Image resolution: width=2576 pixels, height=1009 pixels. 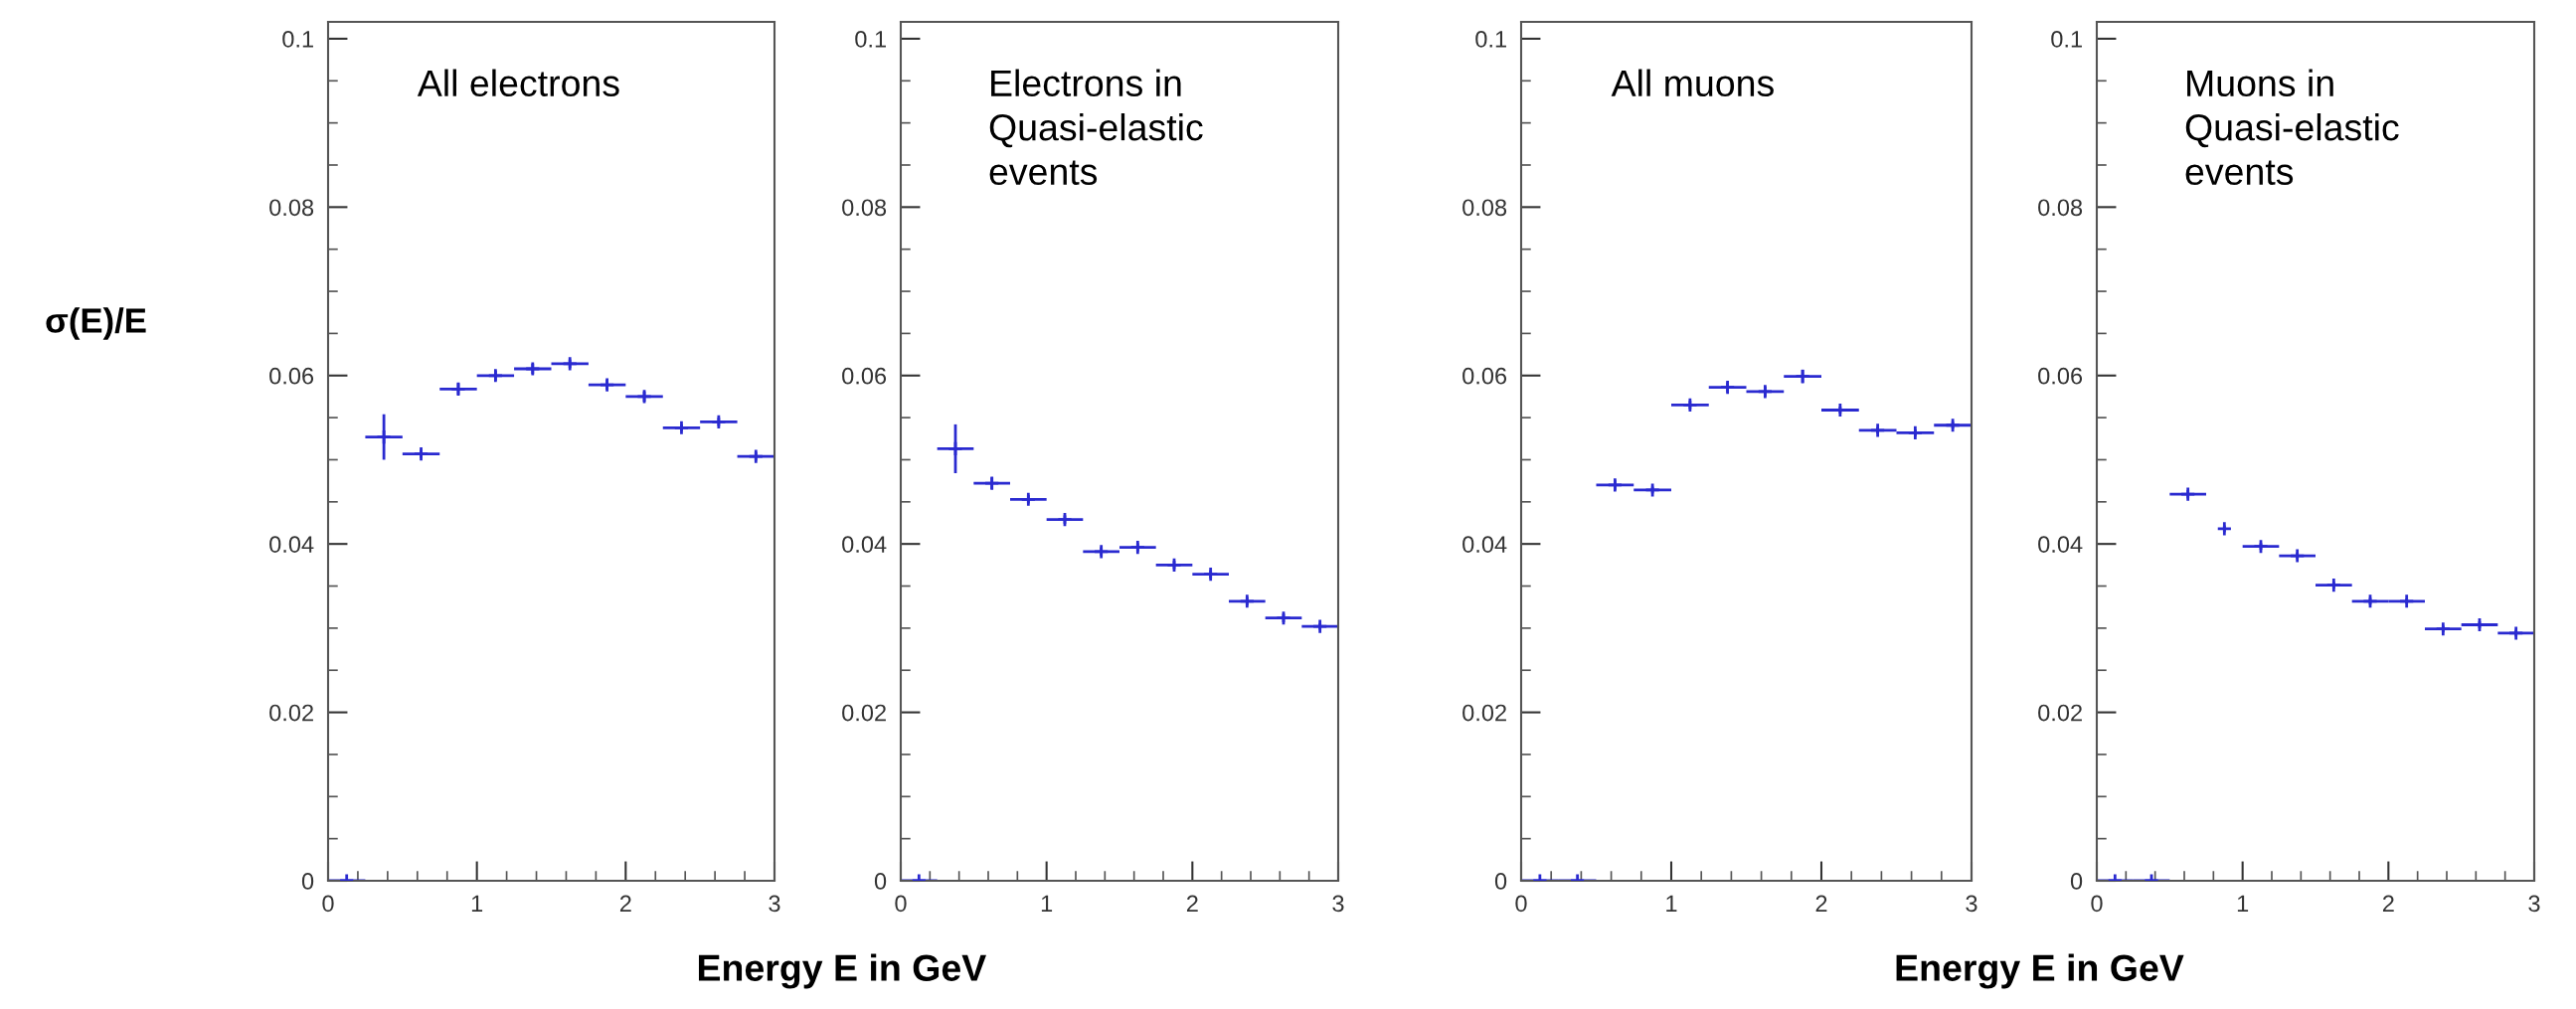 What do you see at coordinates (1096, 127) in the screenshot?
I see `annotation: Electrons in Quasi-elastic events` at bounding box center [1096, 127].